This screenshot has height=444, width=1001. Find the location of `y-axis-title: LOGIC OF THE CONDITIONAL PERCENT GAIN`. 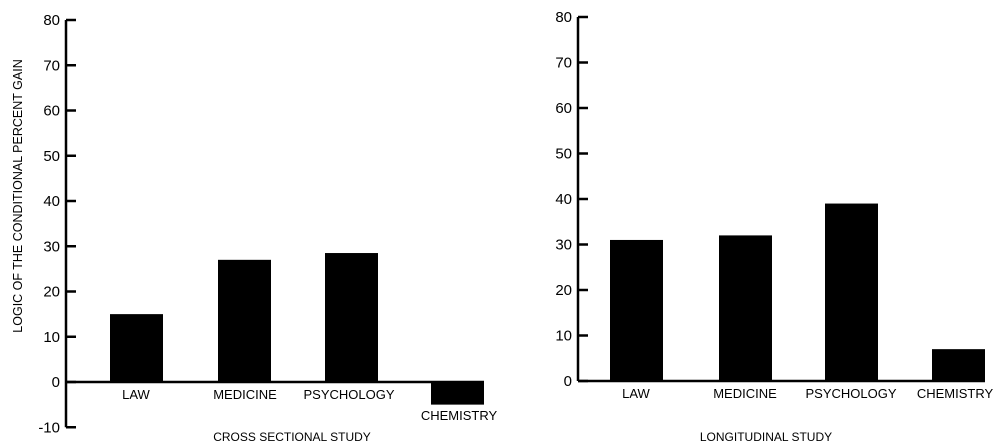

y-axis-title: LOGIC OF THE CONDITIONAL PERCENT GAIN is located at coordinates (18, 195).